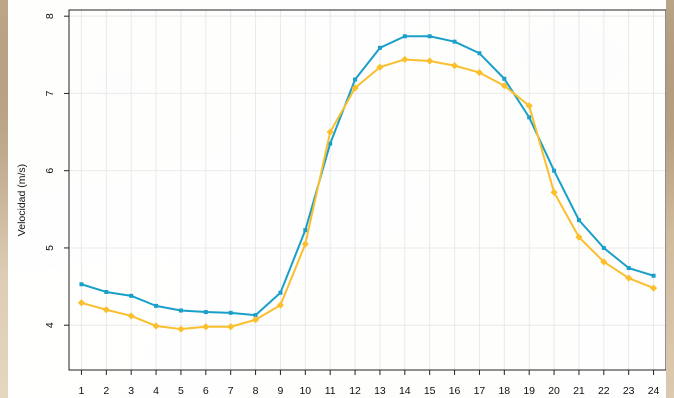 The width and height of the screenshot is (674, 398). Describe the element at coordinates (604, 391) in the screenshot. I see `x-tick-label: 22` at that location.